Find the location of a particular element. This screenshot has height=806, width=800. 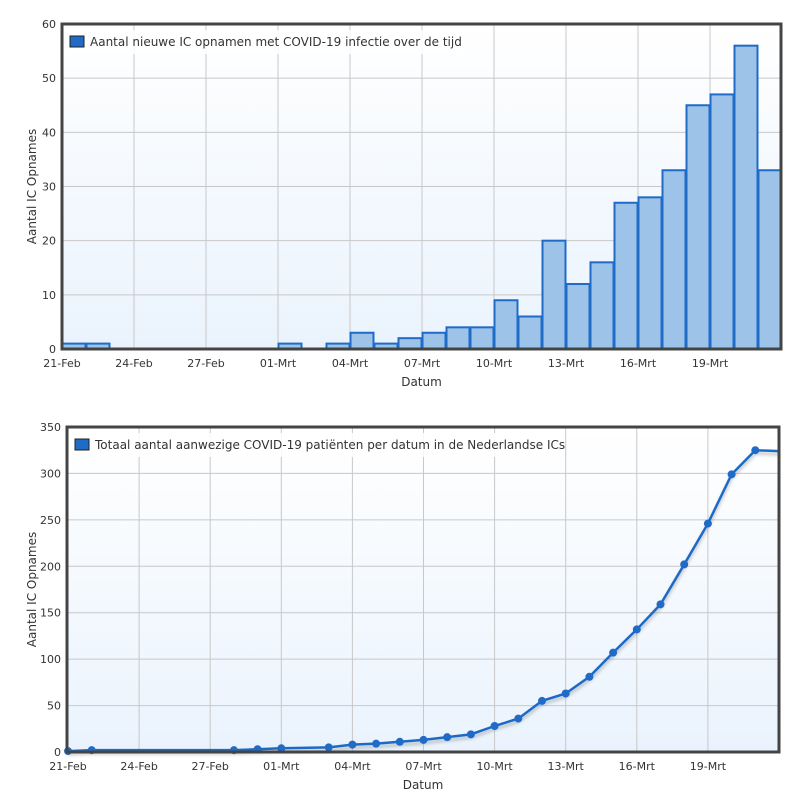

bar-12-Mrt is located at coordinates (554, 295).